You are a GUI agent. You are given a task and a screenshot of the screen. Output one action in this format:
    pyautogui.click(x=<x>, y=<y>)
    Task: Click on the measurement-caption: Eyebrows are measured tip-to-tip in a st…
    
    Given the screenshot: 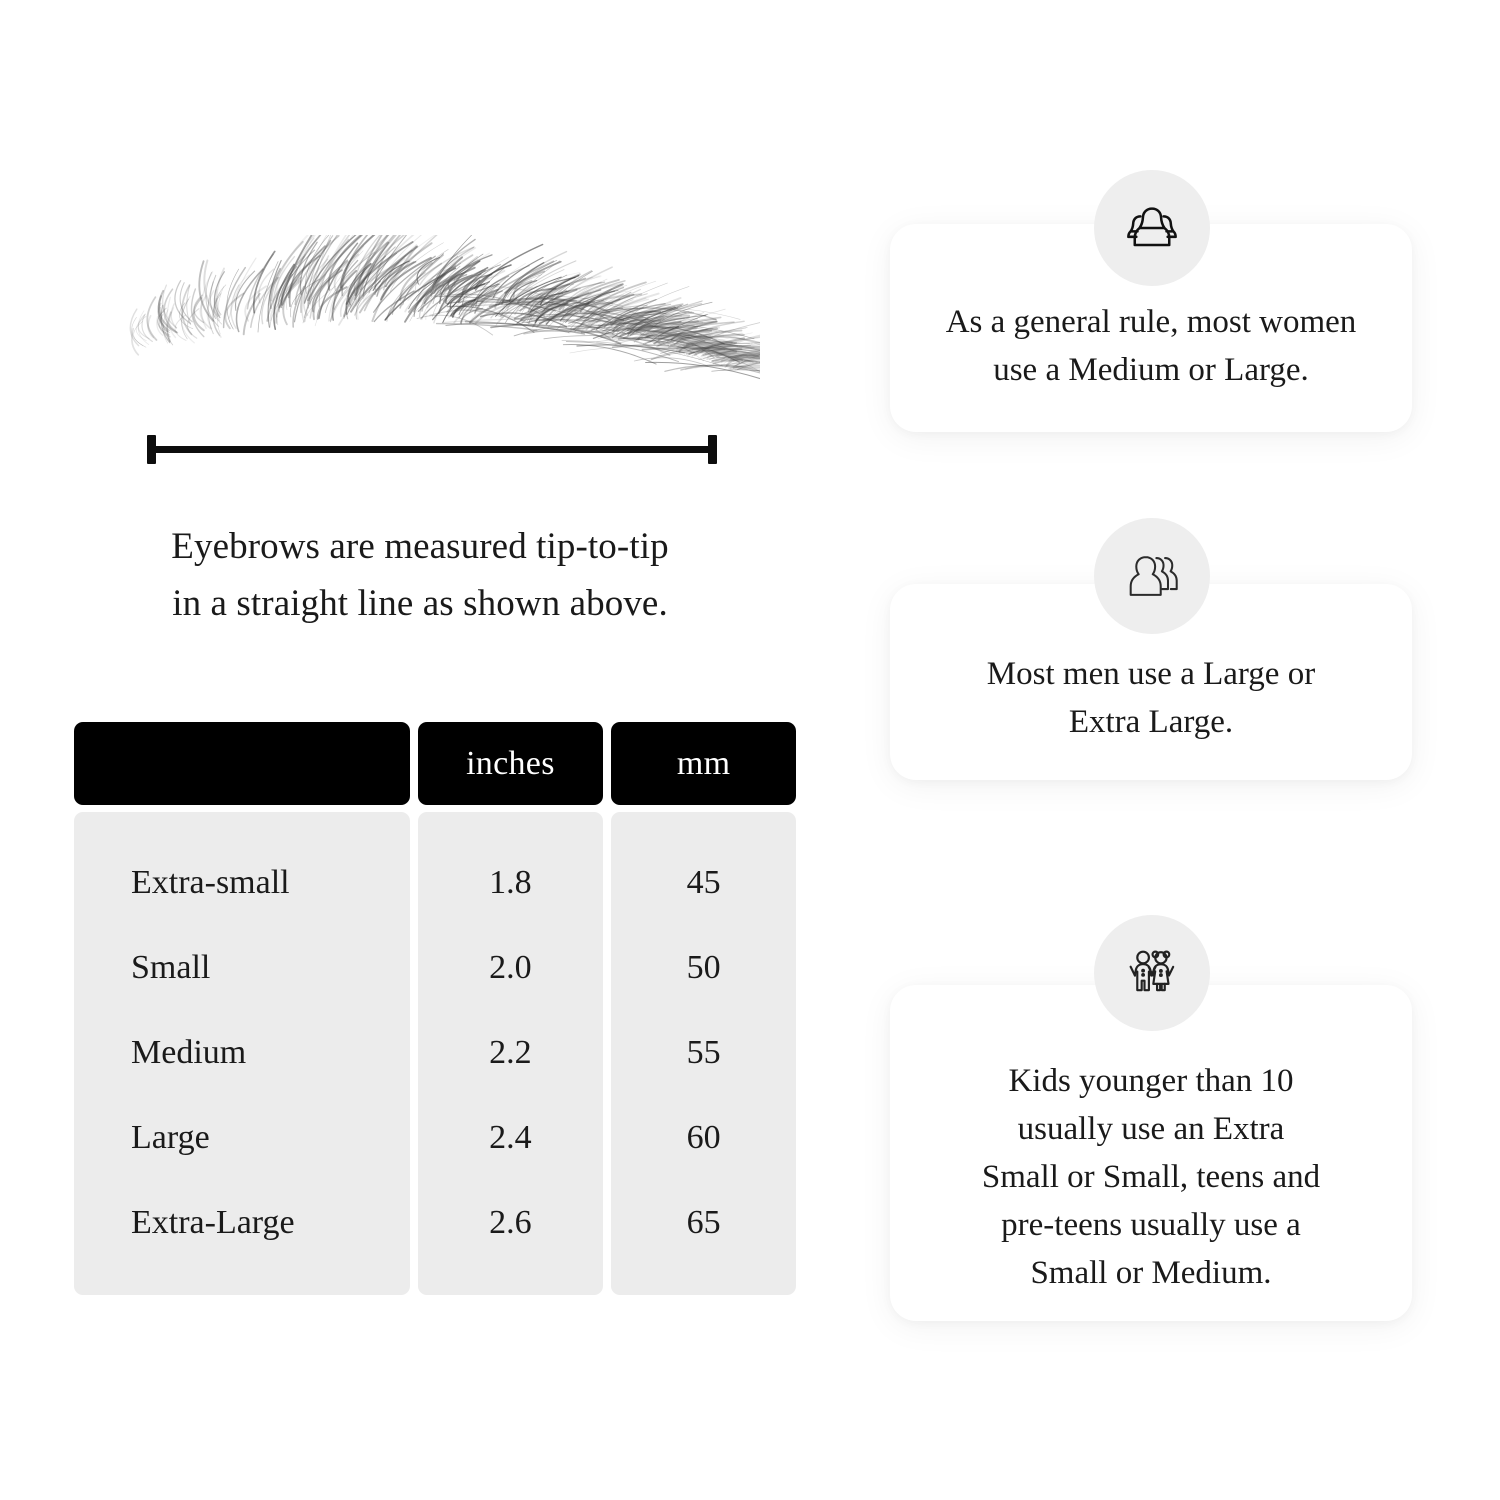 What is the action you would take?
    pyautogui.click(x=420, y=575)
    